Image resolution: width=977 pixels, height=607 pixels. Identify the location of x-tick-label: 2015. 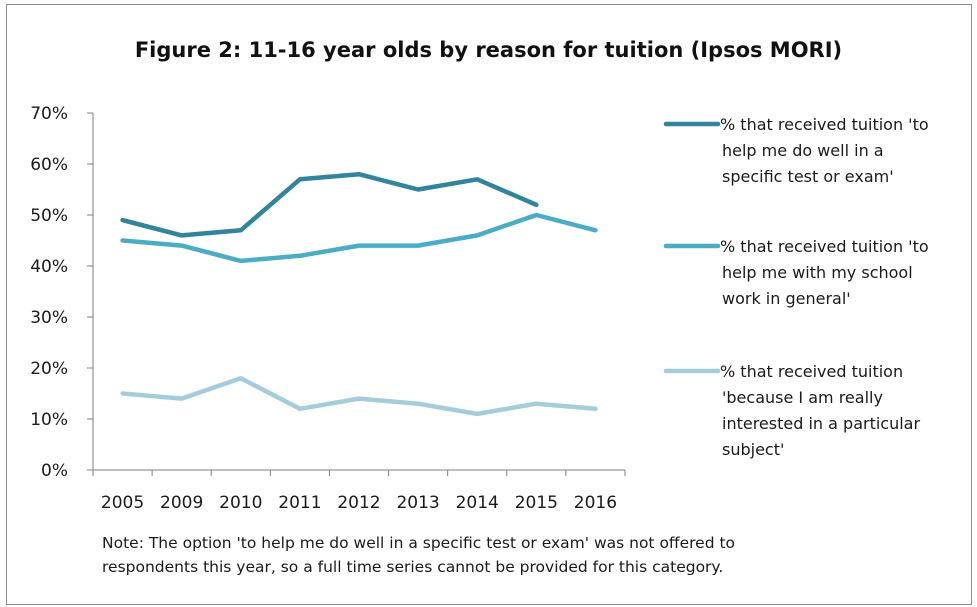
(536, 503).